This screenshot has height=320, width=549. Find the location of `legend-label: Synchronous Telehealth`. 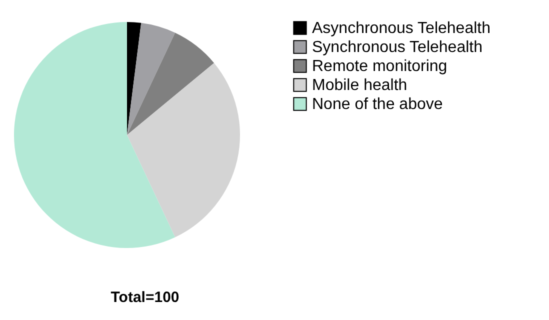

legend-label: Synchronous Telehealth is located at coordinates (397, 47).